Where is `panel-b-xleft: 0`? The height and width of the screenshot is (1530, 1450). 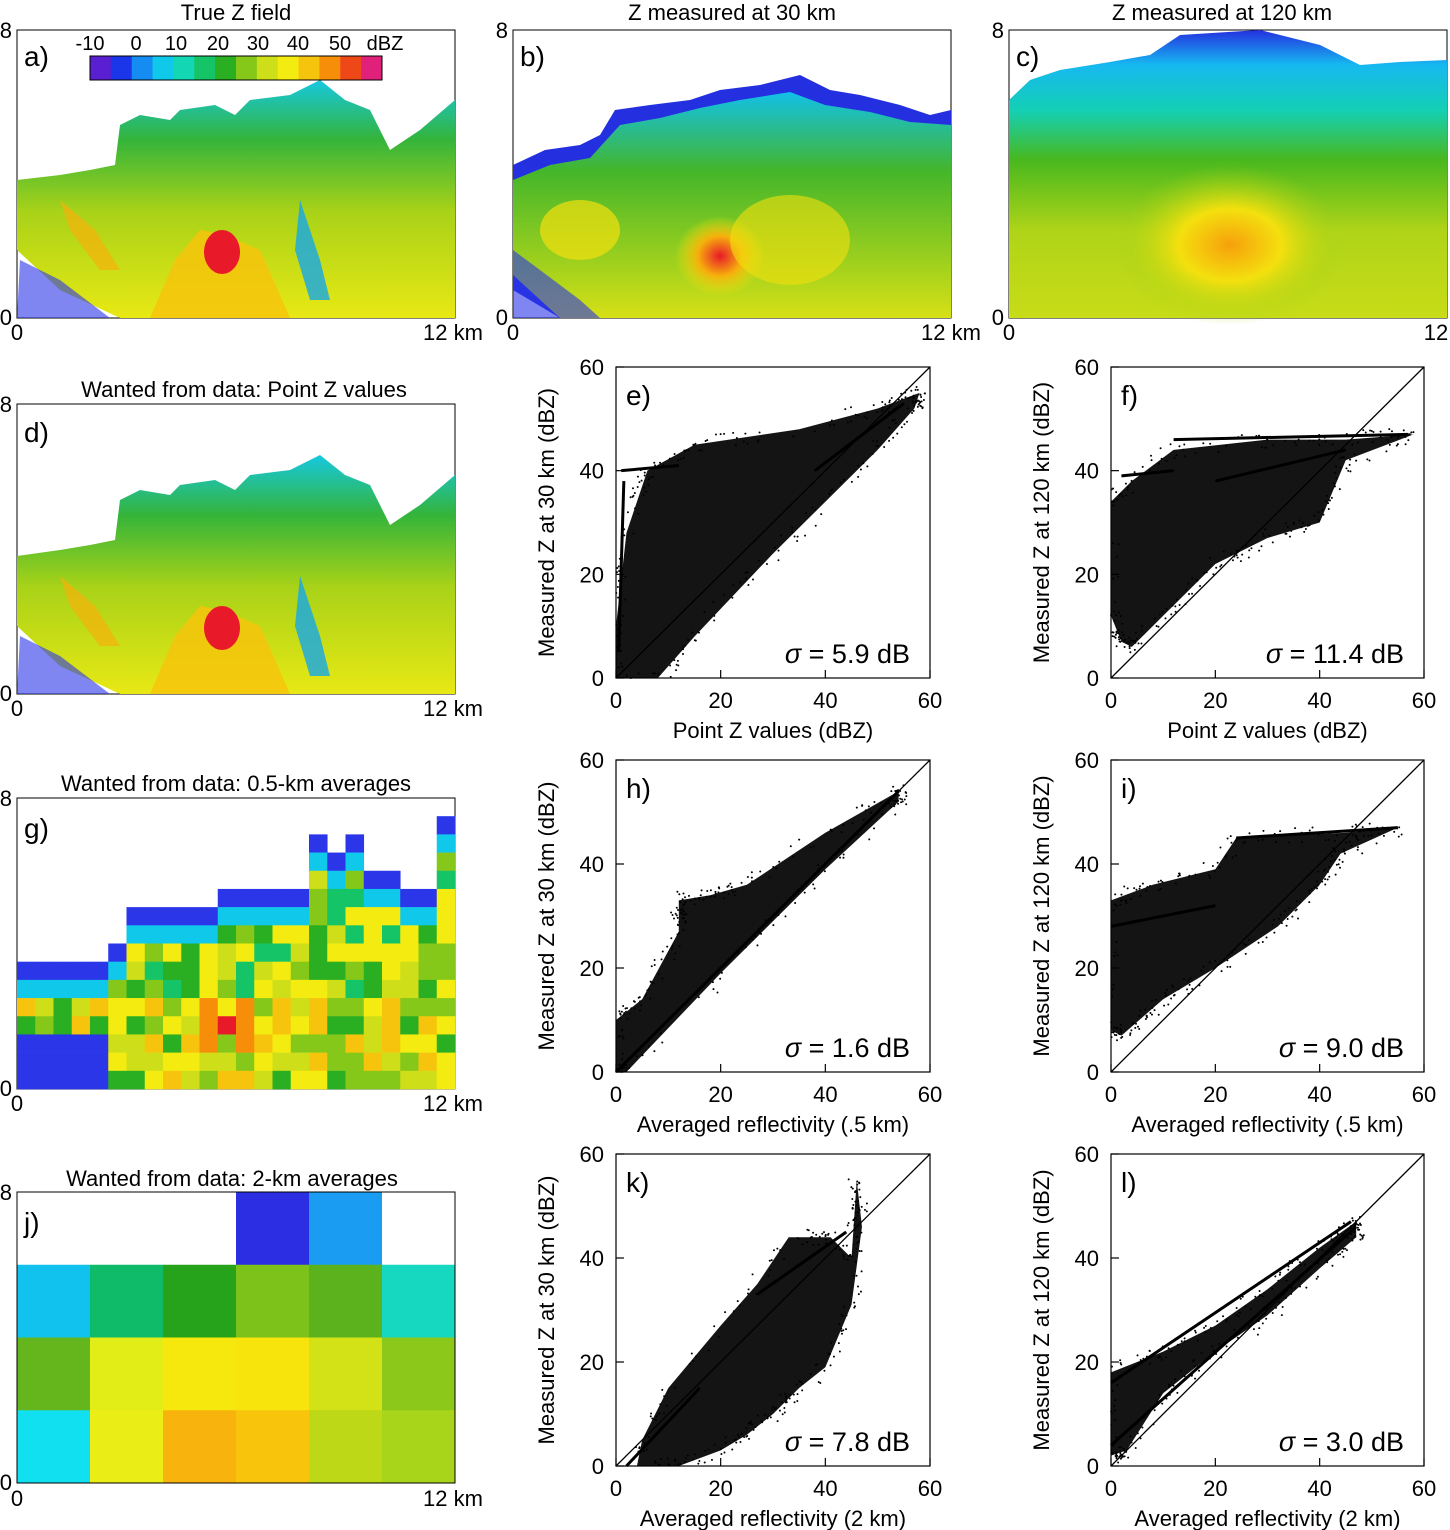
panel-b-xleft: 0 is located at coordinates (513, 332).